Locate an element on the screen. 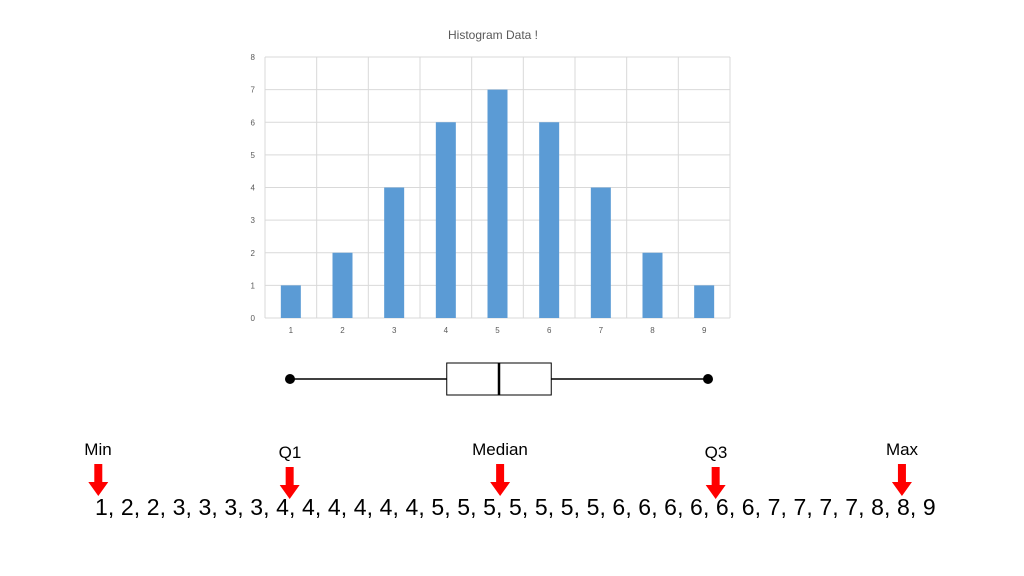 This screenshot has height=576, width=1024. median-marker: Median is located at coordinates (500, 468).